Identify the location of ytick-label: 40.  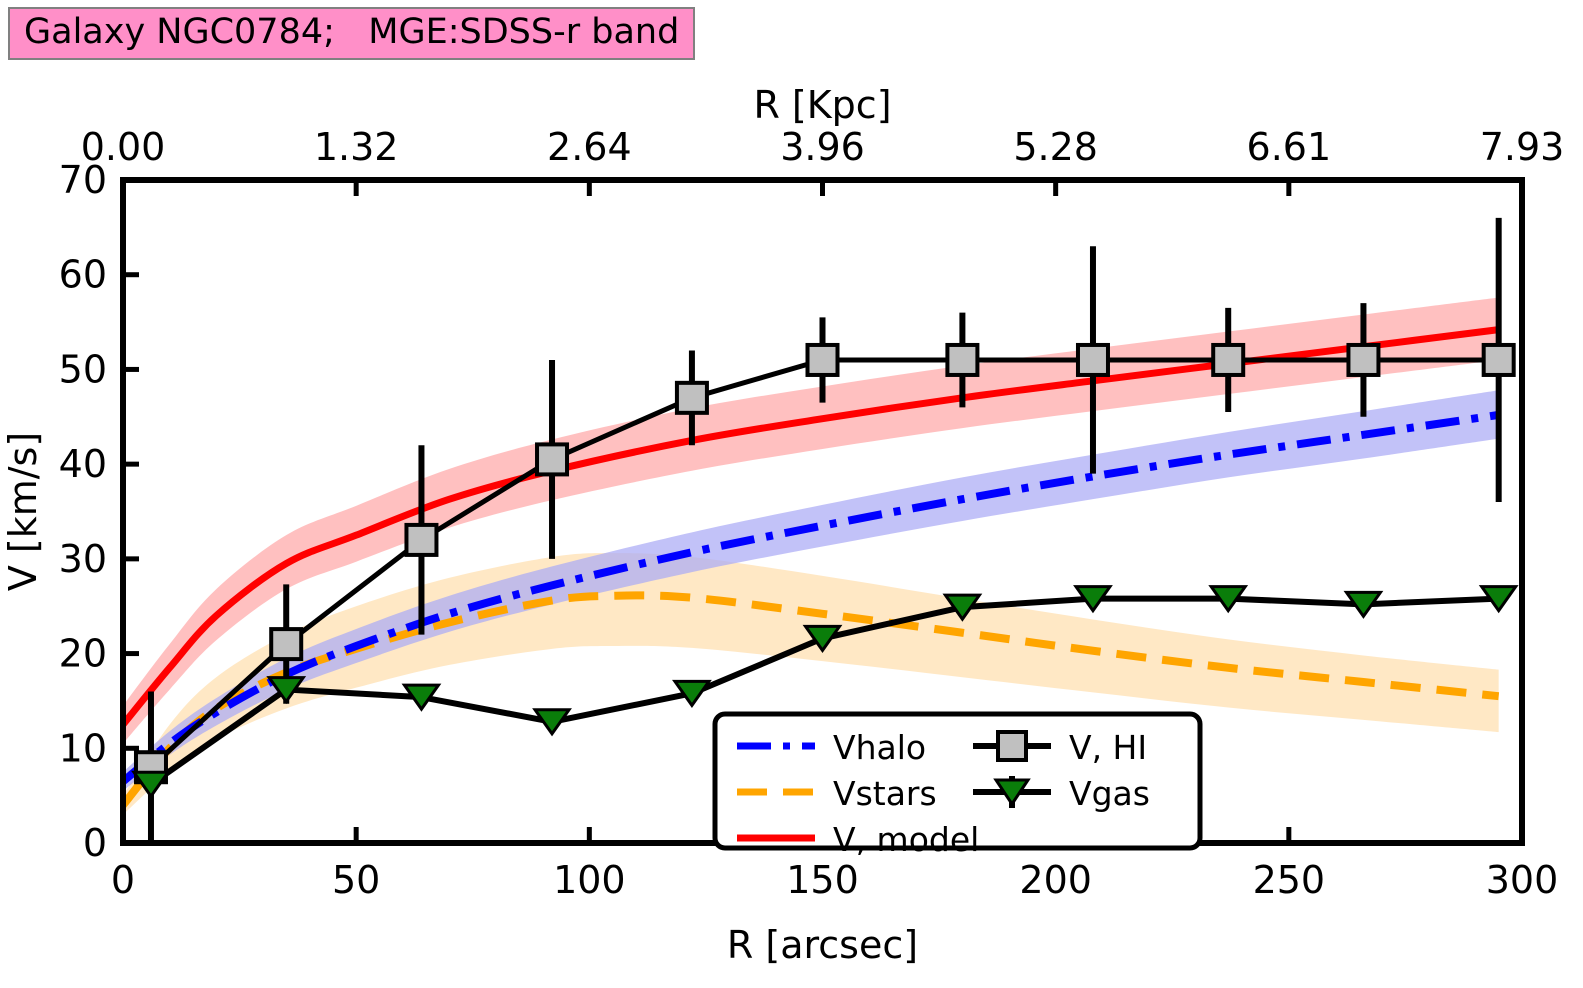
(83, 464).